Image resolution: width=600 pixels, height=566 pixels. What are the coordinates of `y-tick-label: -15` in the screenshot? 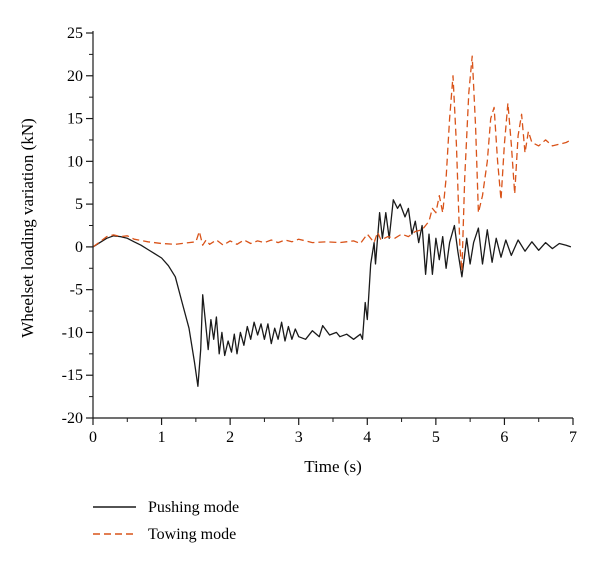 It's located at (72, 375).